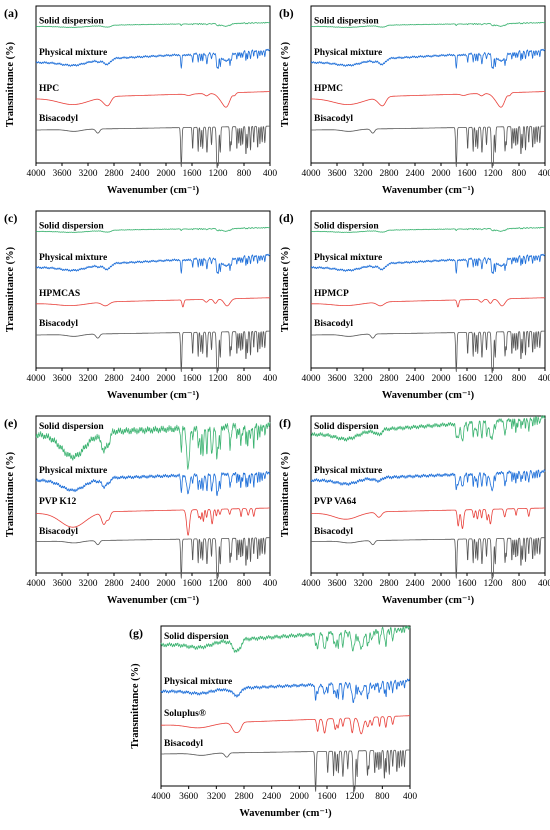 The image size is (550, 830). What do you see at coordinates (331, 294) in the screenshot?
I see `series-label: HPMCP` at bounding box center [331, 294].